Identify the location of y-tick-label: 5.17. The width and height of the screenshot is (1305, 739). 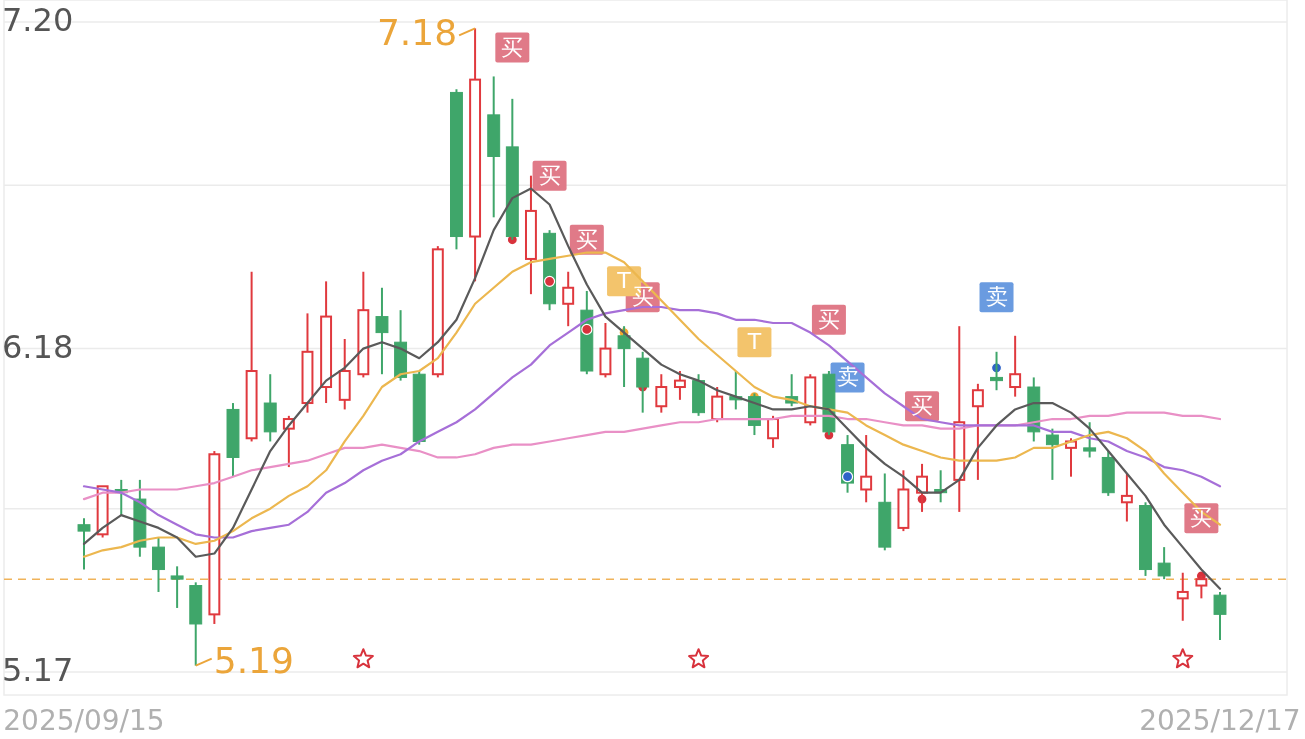
(38, 670).